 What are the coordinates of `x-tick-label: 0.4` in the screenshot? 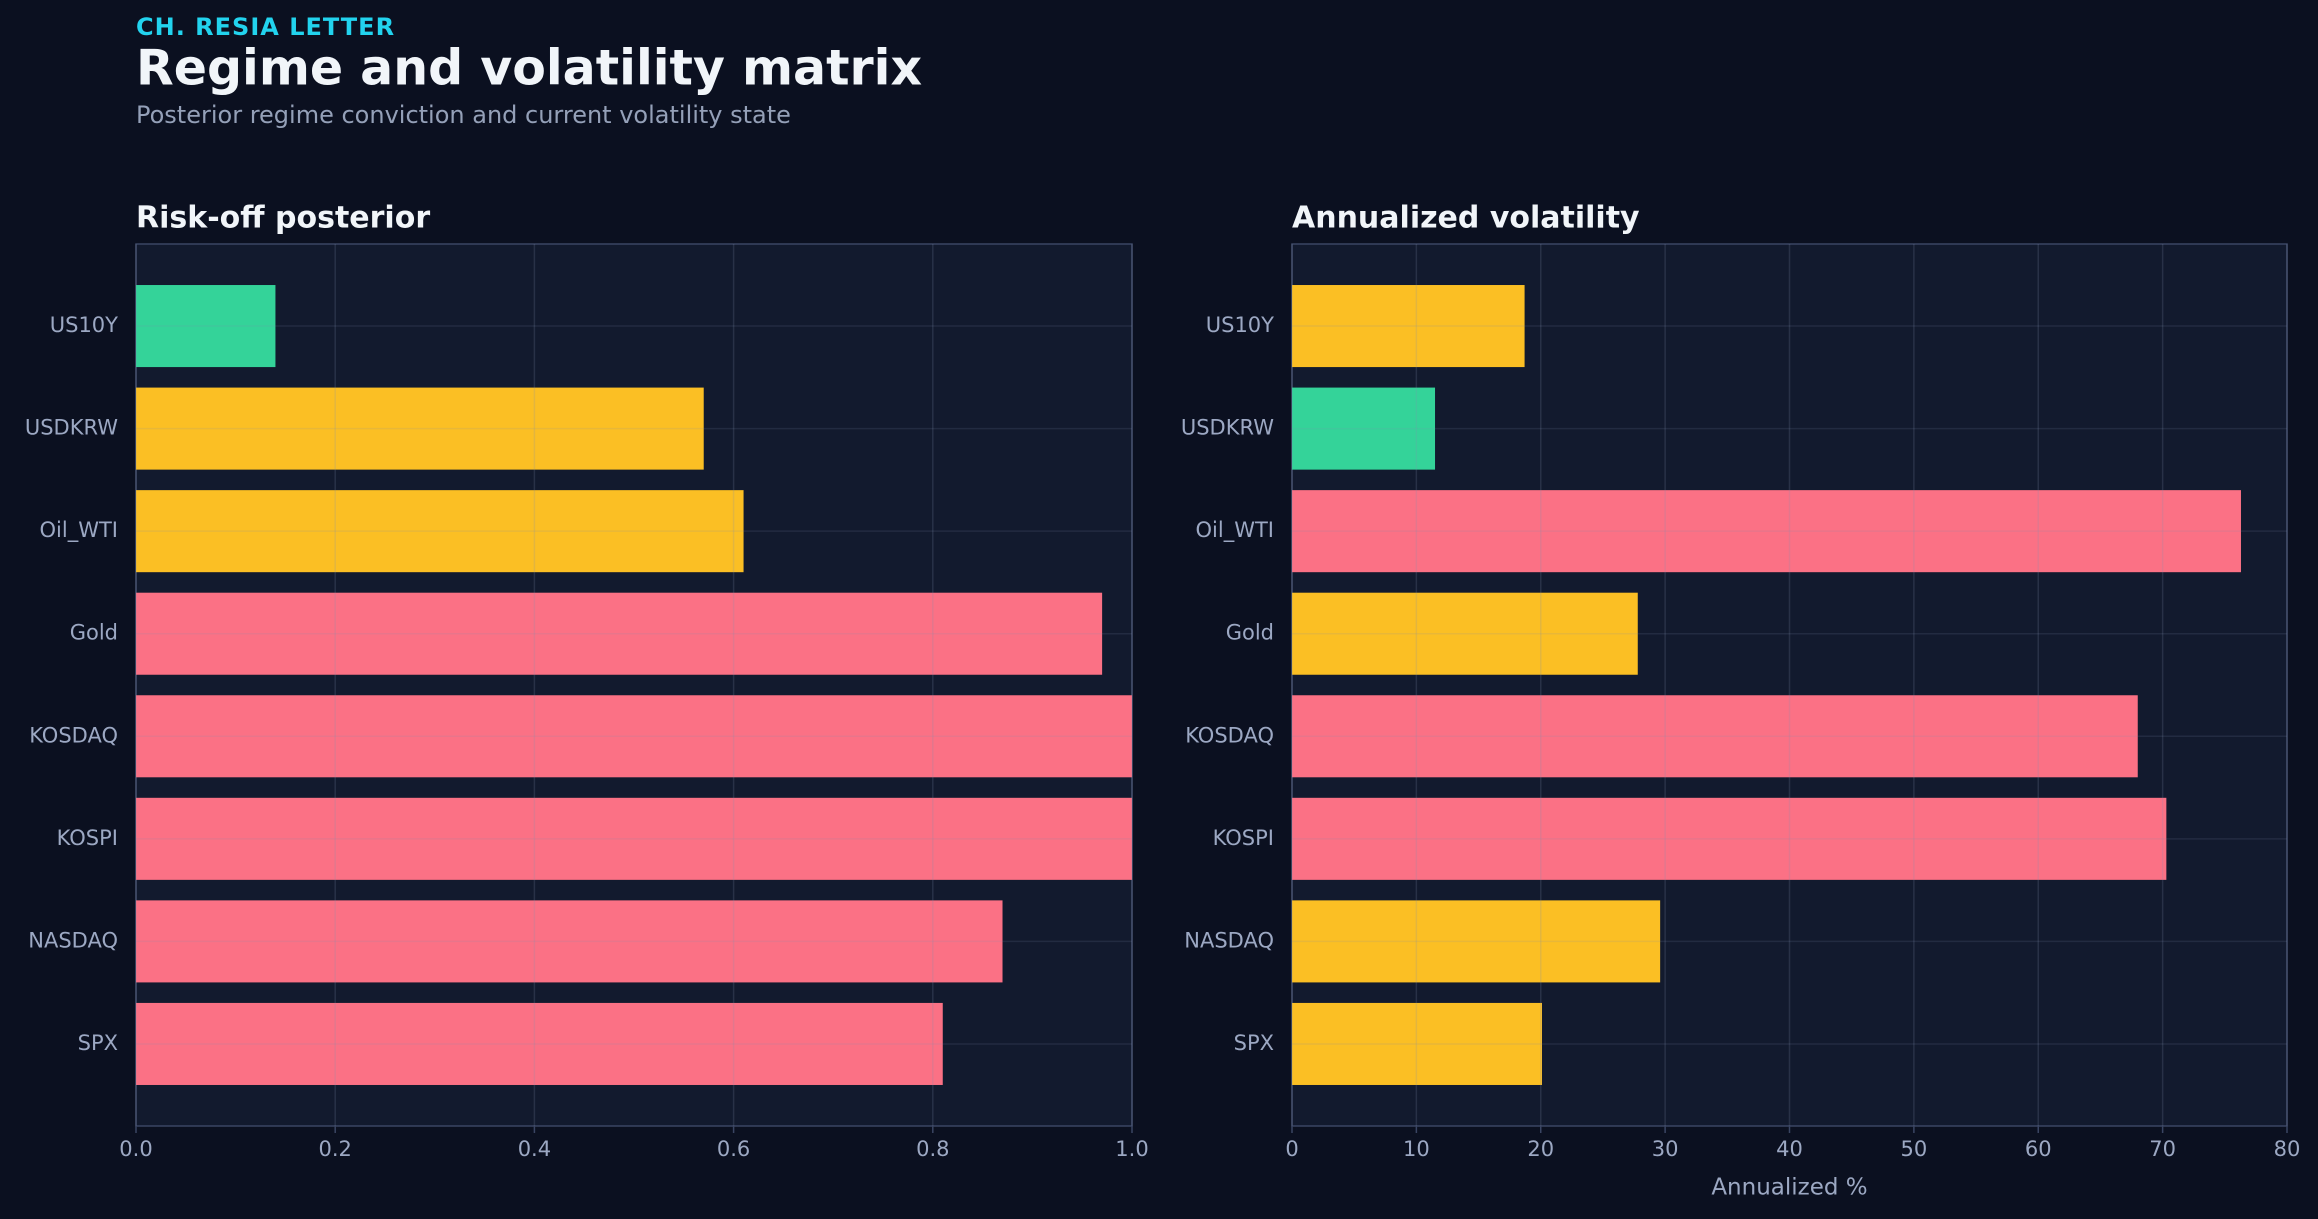 It's located at (534, 1149).